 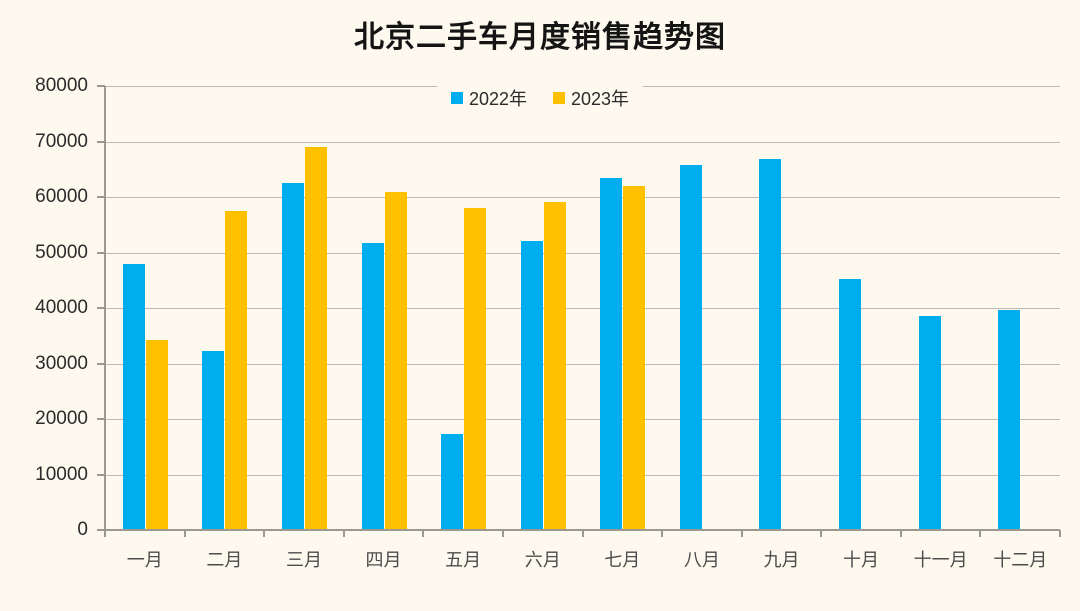 I want to click on bar-2022年-四月, so click(x=372, y=386).